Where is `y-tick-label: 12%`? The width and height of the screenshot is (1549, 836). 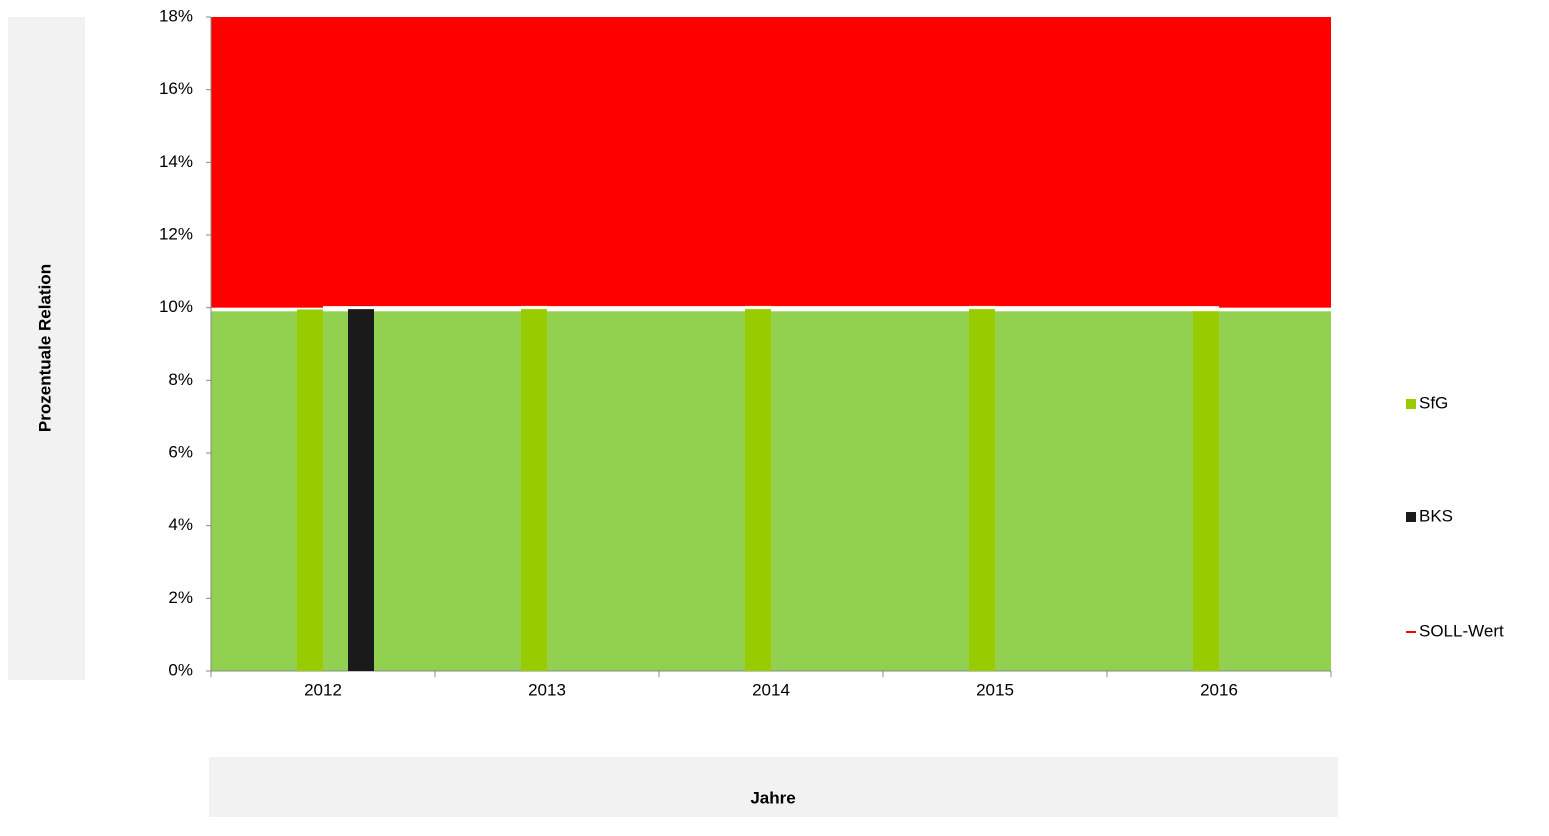
y-tick-label: 12% is located at coordinates (176, 233).